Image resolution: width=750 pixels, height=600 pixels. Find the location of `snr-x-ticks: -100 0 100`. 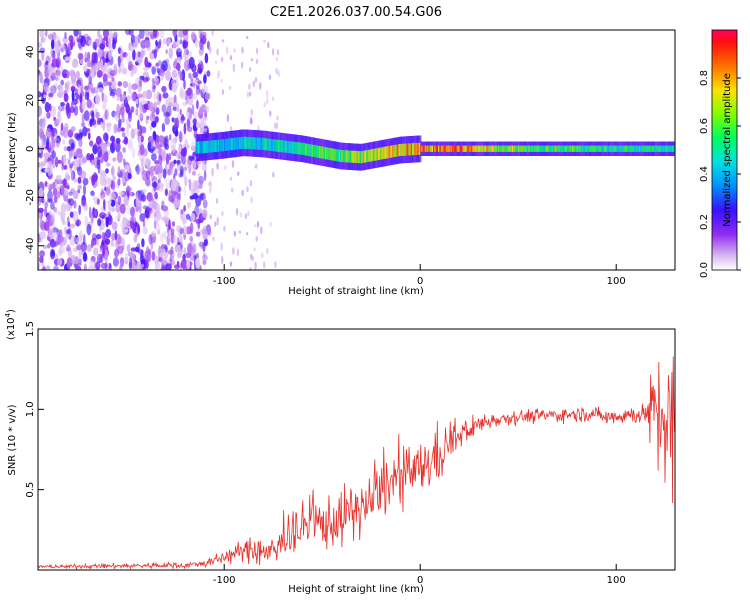

snr-x-ticks: -100 0 100 is located at coordinates (419, 575).